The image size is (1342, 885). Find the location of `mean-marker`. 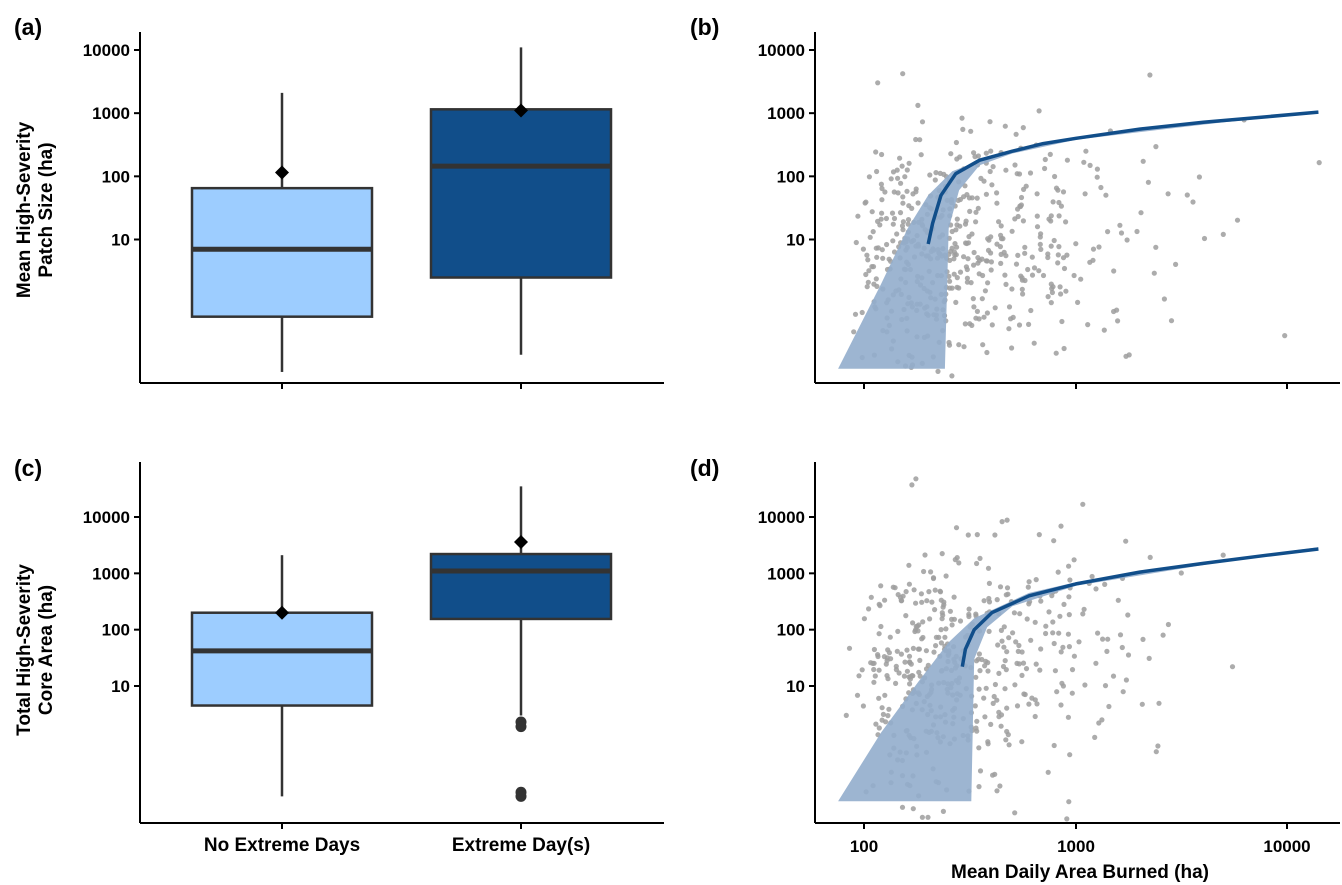

mean-marker is located at coordinates (521, 110).